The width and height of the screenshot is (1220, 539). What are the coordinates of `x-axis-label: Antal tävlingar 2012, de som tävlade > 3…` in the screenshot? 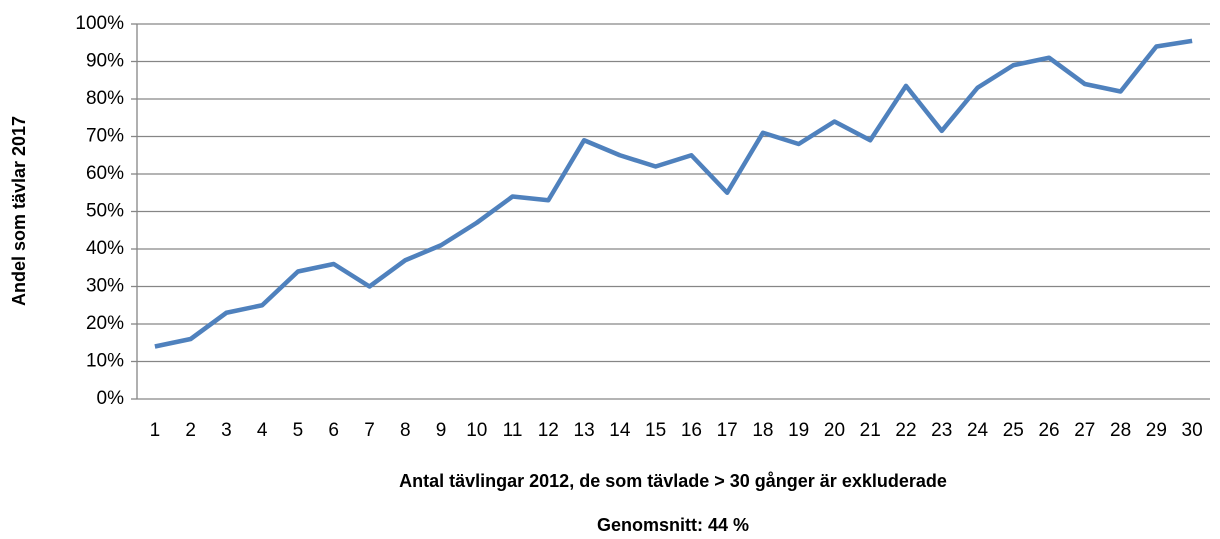 It's located at (673, 481).